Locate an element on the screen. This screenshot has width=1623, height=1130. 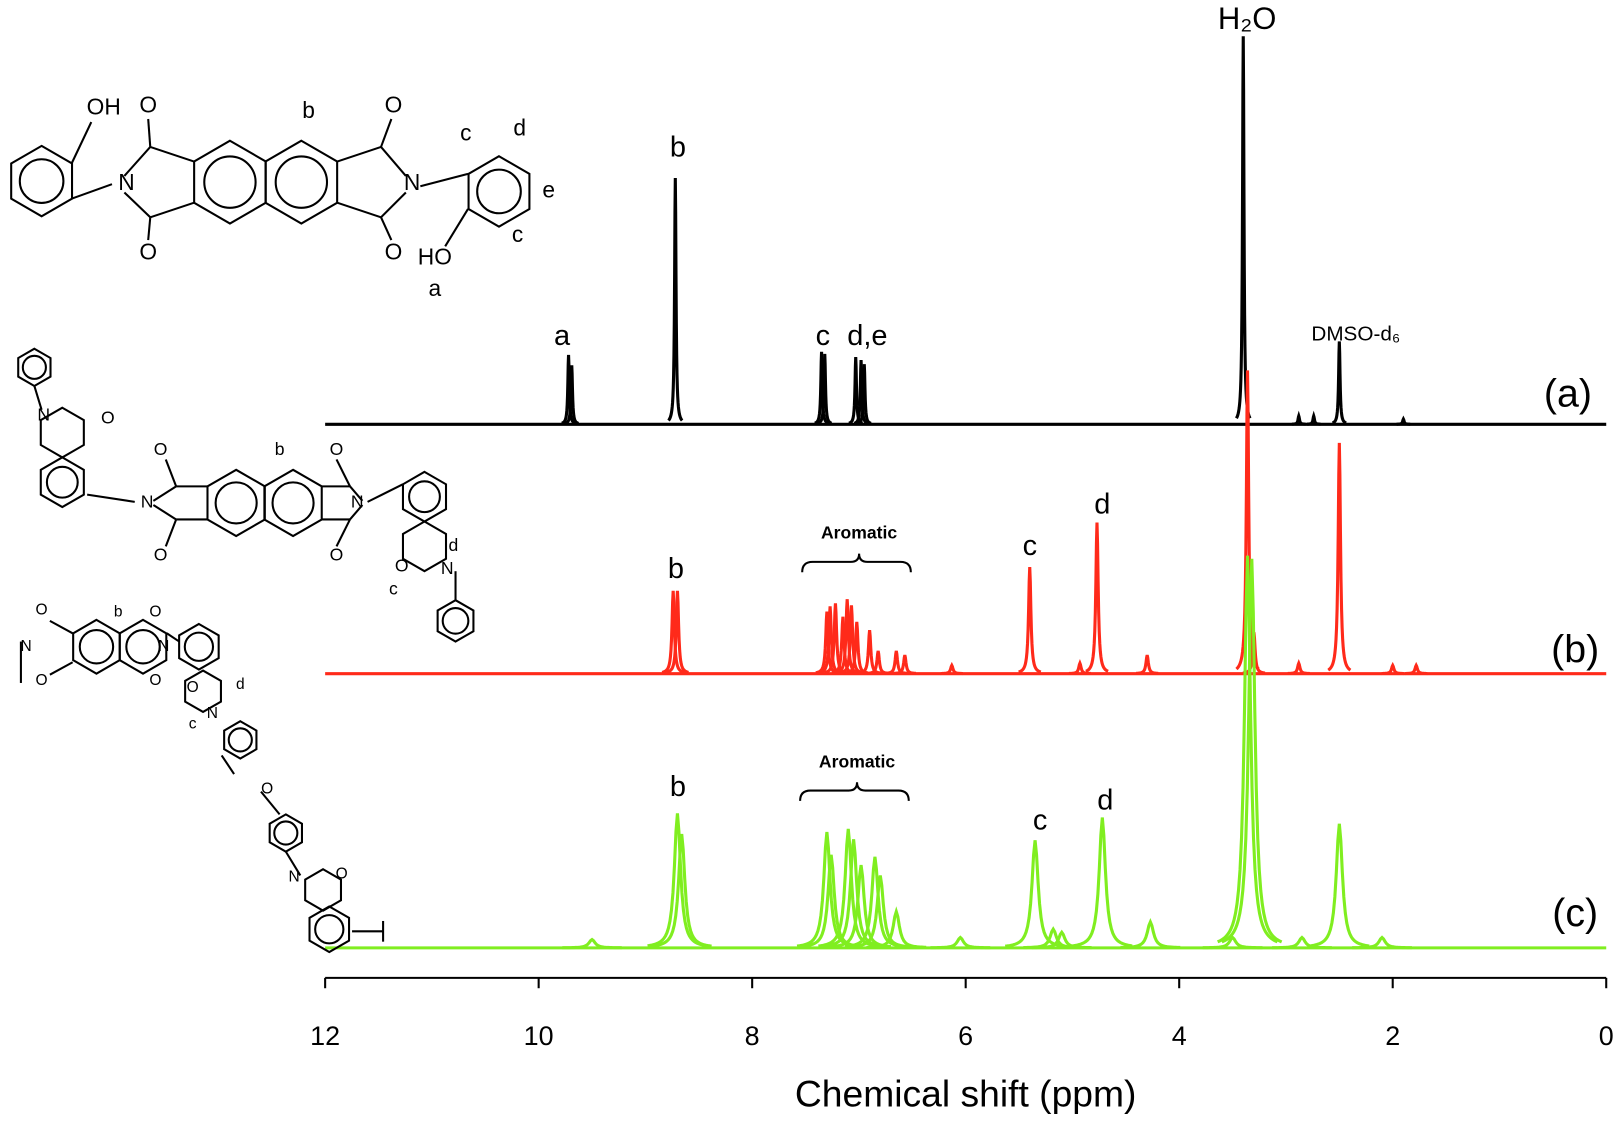
structure: N O O O Nb O O N O Nd c is located at coordinates (246, 495).